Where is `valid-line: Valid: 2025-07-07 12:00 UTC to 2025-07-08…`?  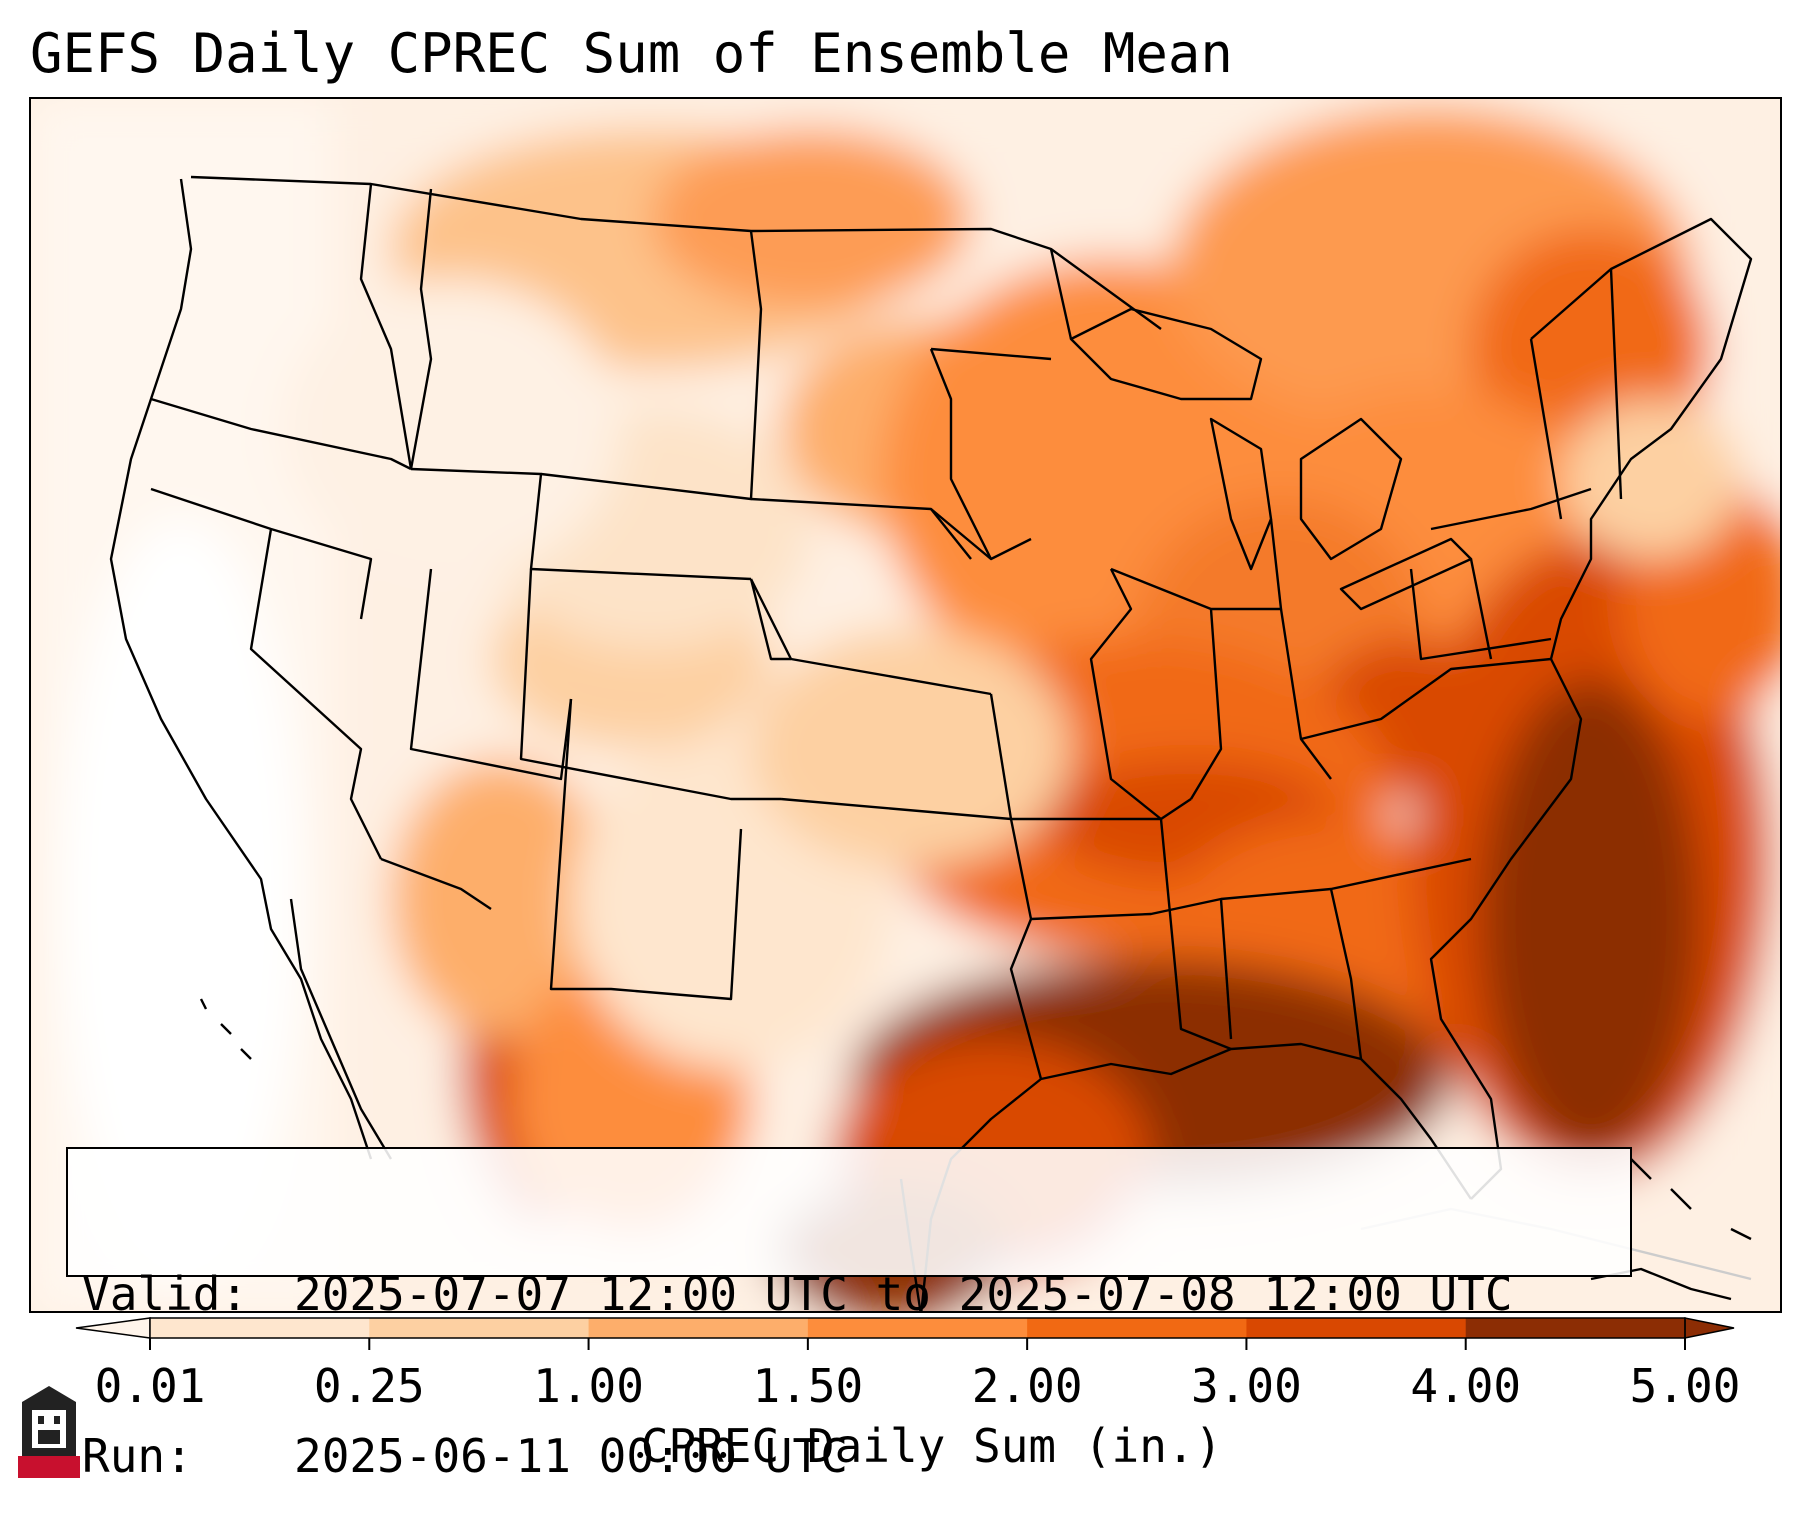
valid-line: Valid: 2025-07-07 12:00 UTC to 2025-07-08… is located at coordinates (856, 1294).